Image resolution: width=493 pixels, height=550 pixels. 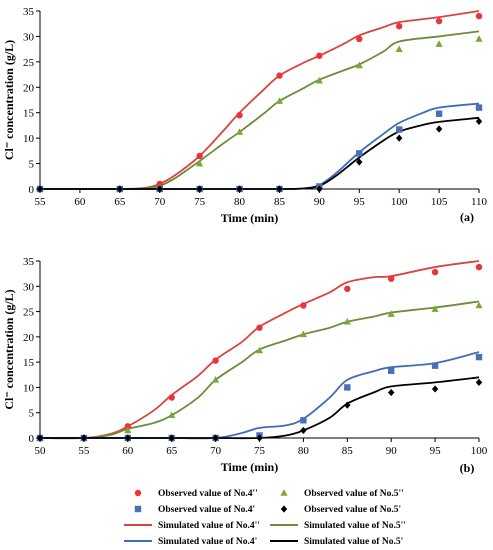 I want to click on y-tick-label: 20, so click(x=29, y=338).